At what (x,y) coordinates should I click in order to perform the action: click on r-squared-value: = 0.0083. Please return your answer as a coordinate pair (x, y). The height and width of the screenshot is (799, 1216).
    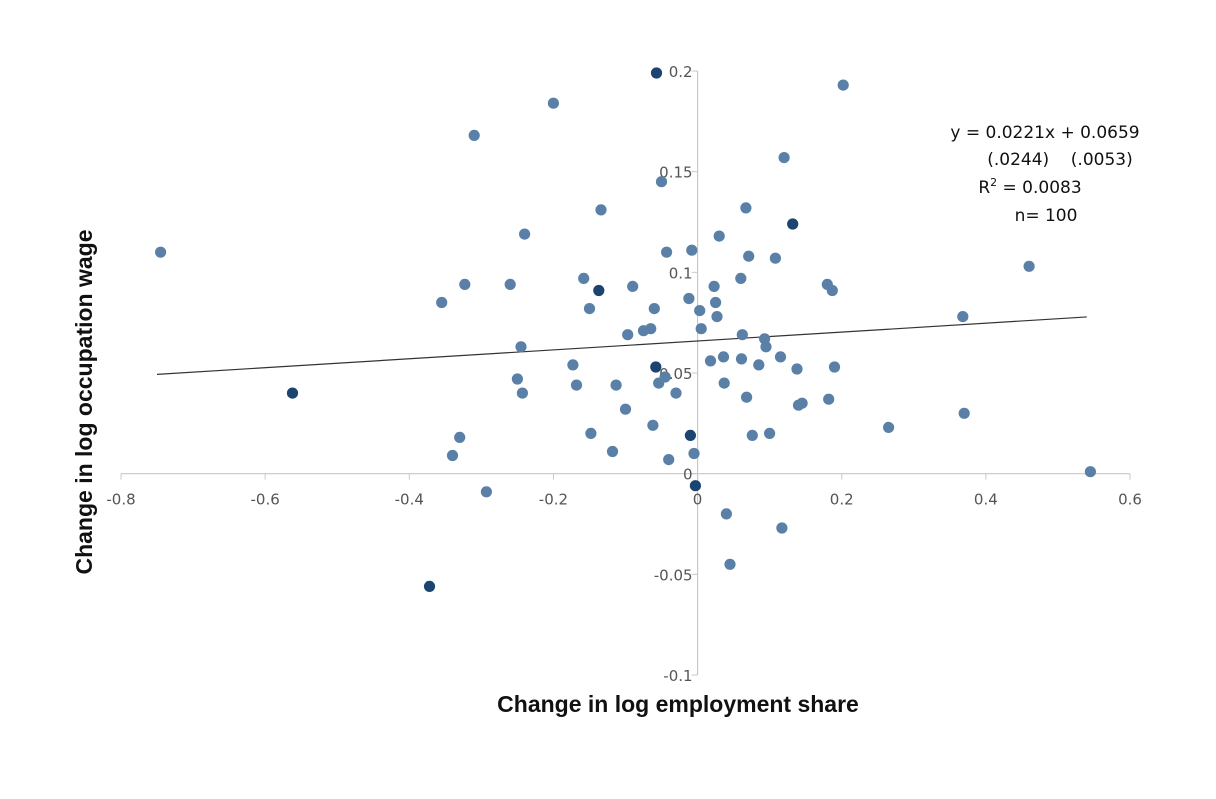
    Looking at the image, I should click on (1039, 188).